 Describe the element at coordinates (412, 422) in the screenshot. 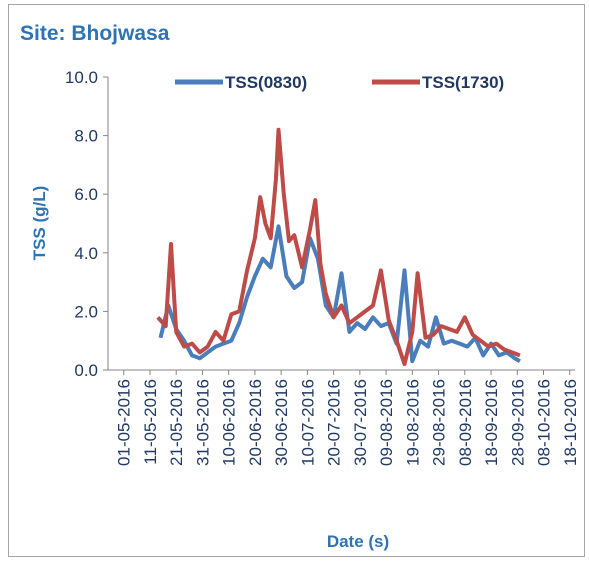

I see `x-tick-label: 19-08-2016` at that location.